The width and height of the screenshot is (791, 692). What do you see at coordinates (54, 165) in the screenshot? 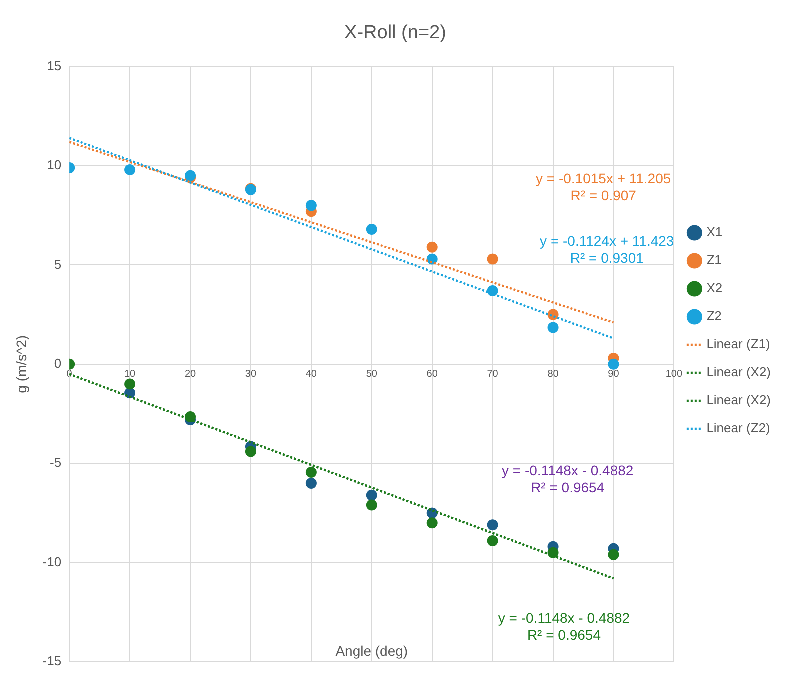
I see `y-tick-label: 10` at bounding box center [54, 165].